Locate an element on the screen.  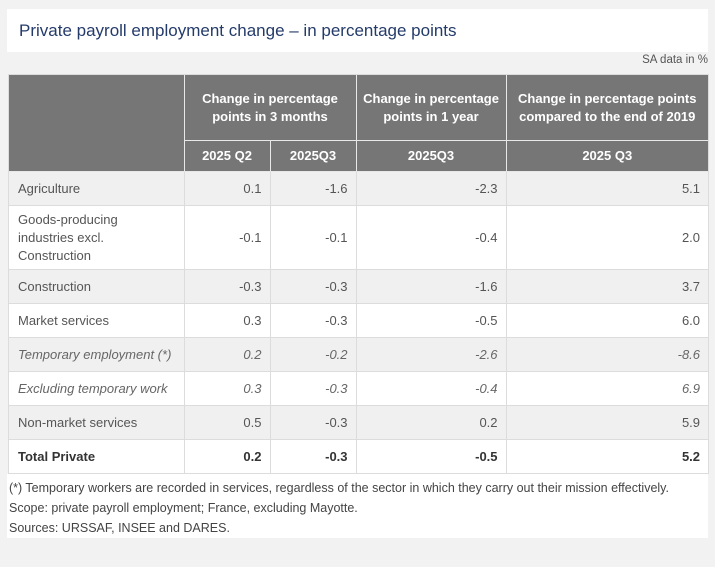
unit-note: SA data in % is located at coordinates (675, 60).